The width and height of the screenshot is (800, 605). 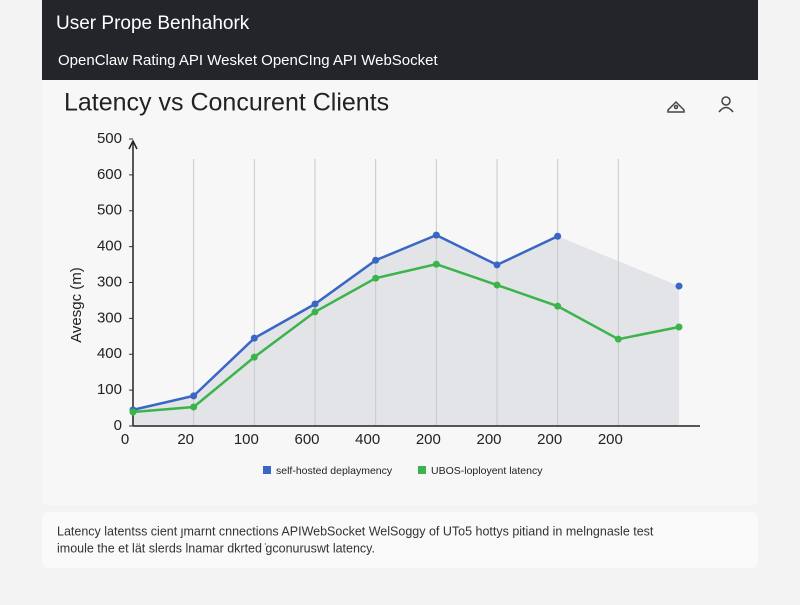 I want to click on x-tick-label: 100, so click(x=246, y=439).